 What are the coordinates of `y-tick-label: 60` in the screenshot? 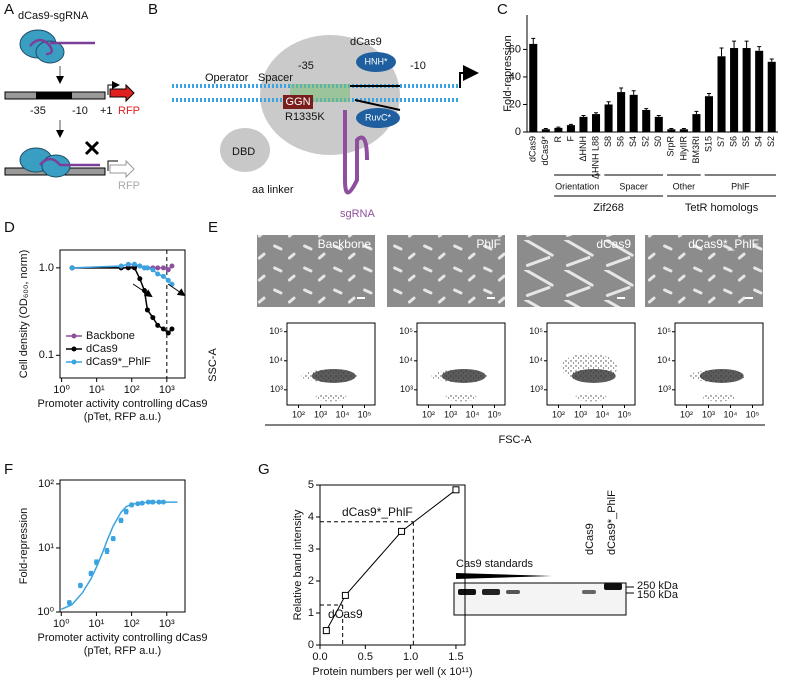 It's located at (515, 49).